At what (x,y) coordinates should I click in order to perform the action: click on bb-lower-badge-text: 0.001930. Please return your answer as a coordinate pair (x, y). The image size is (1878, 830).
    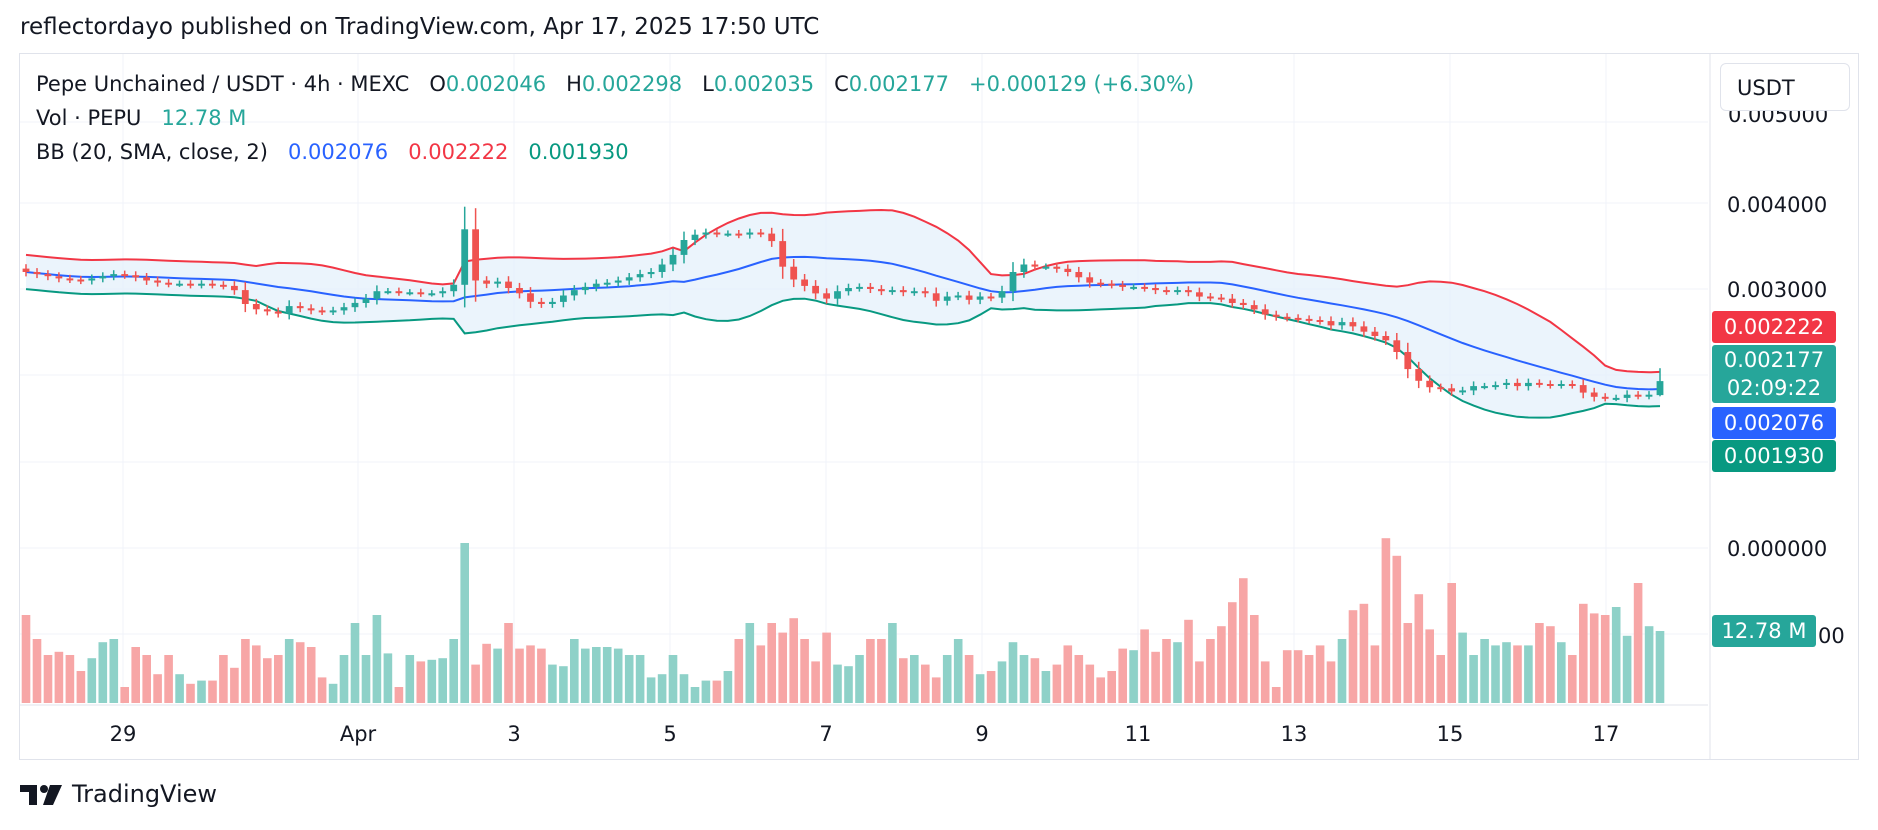
    Looking at the image, I should click on (1774, 456).